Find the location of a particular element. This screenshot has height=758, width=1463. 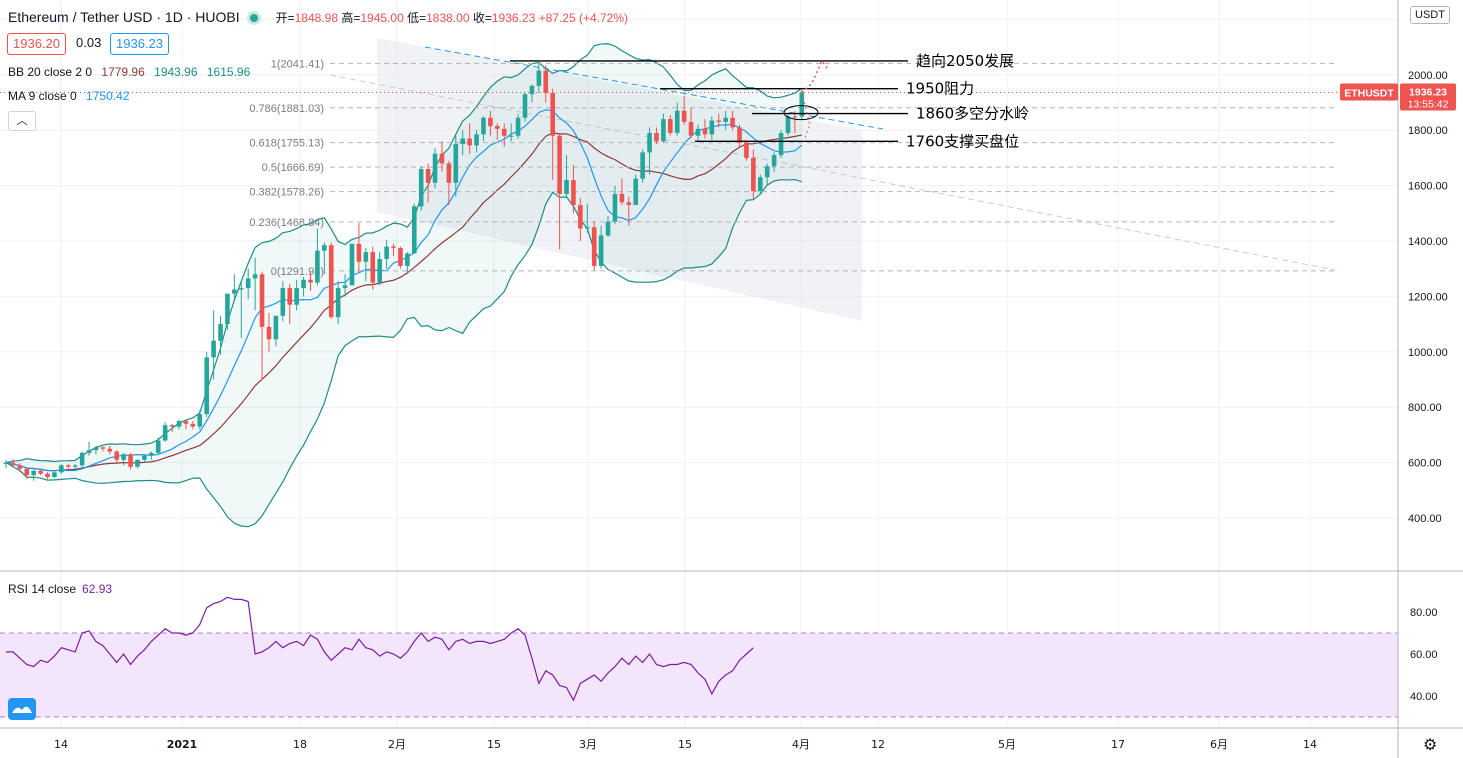

projection-path-down is located at coordinates (806, 117).